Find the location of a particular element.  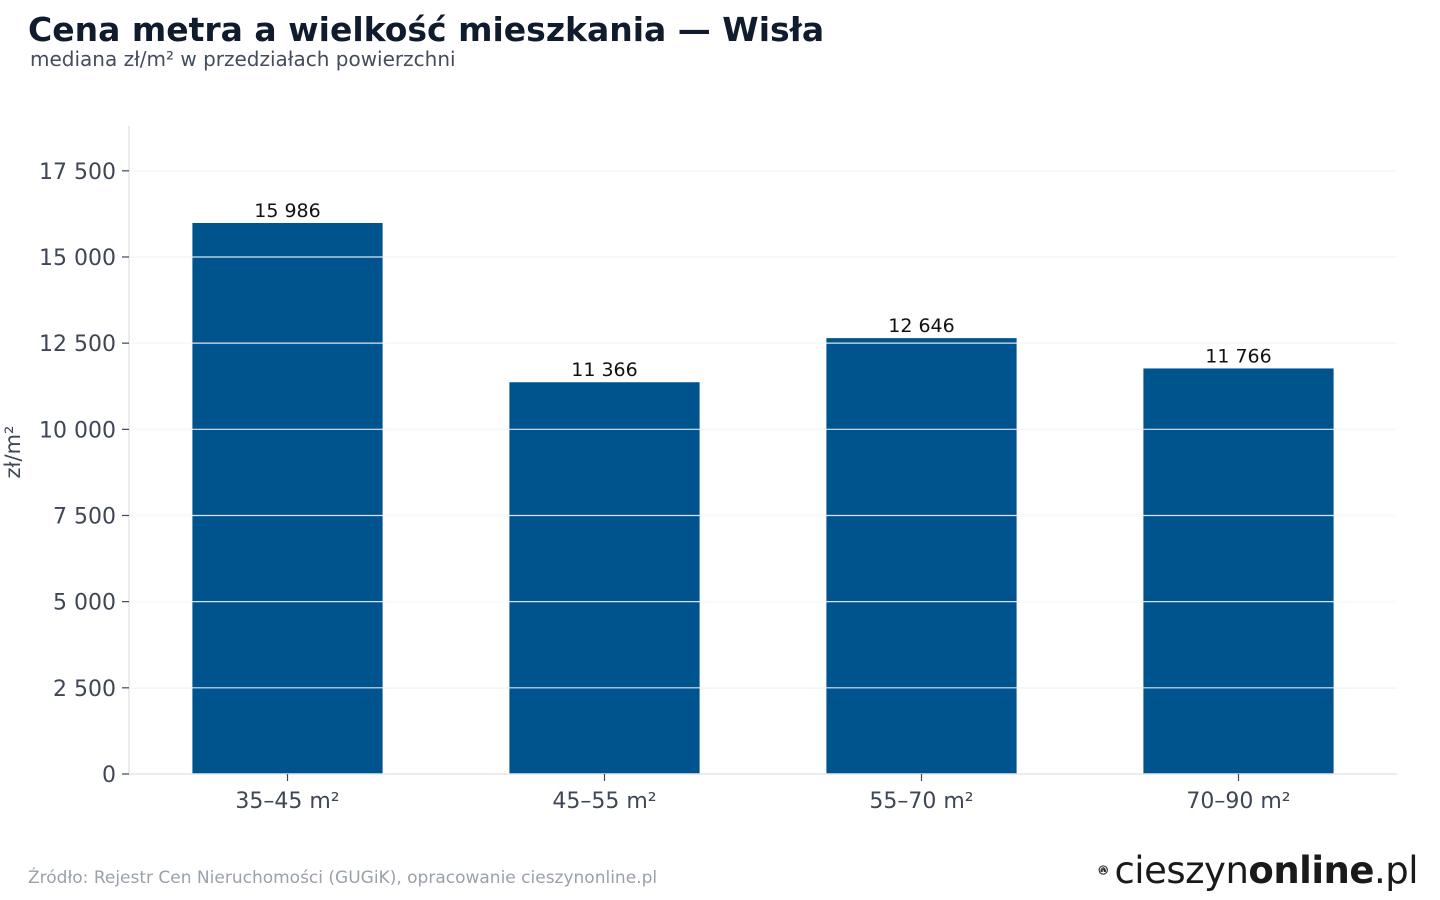

y-tick-label: 17 500 is located at coordinates (77, 172).